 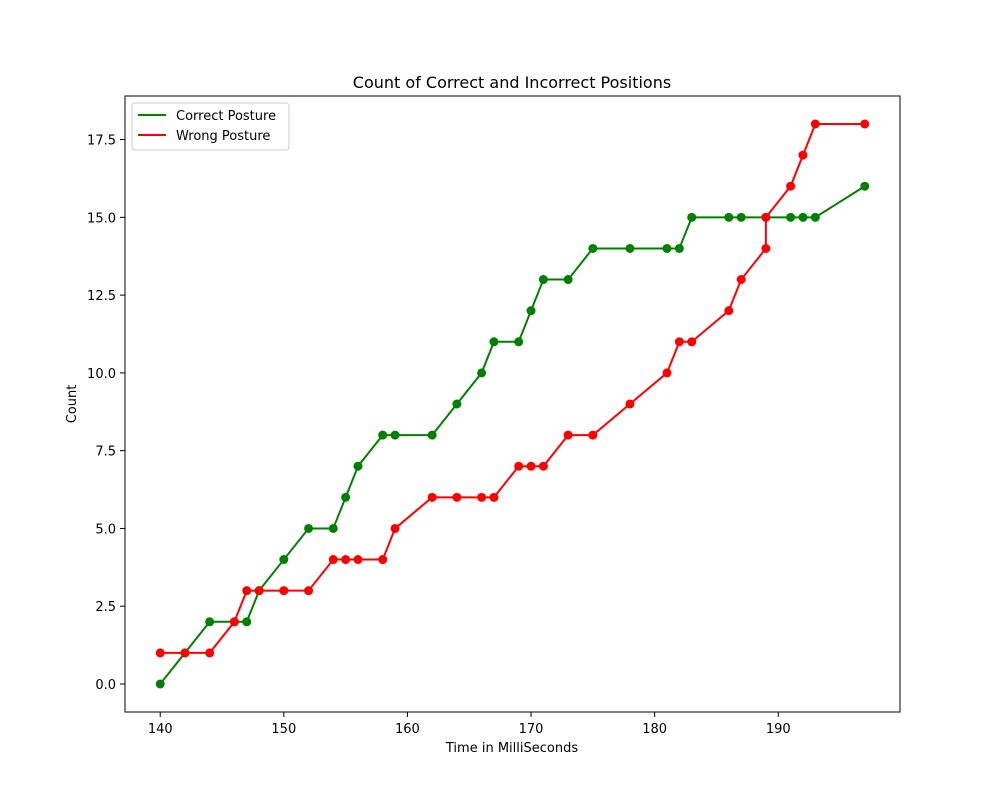 I want to click on x-tick-label: 190, so click(x=778, y=729).